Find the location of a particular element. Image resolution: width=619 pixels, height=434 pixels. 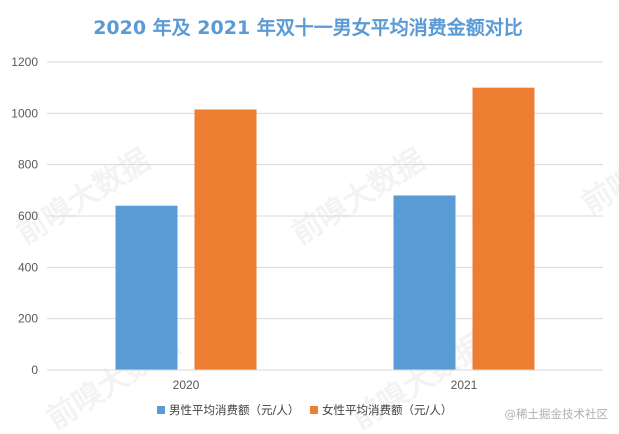

legend-label: 女性平均消费额（元/人） is located at coordinates (387, 410).